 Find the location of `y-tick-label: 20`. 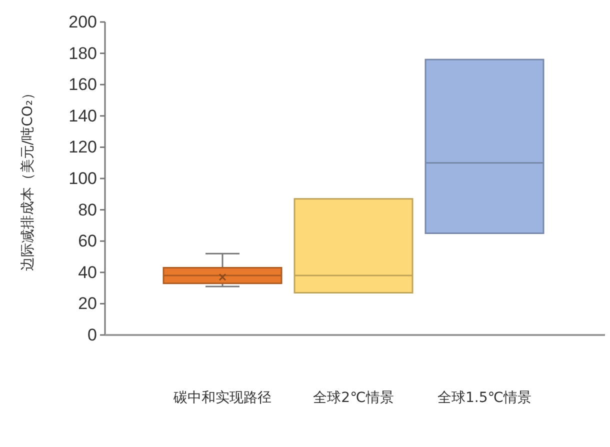

y-tick-label: 20 is located at coordinates (87, 304).